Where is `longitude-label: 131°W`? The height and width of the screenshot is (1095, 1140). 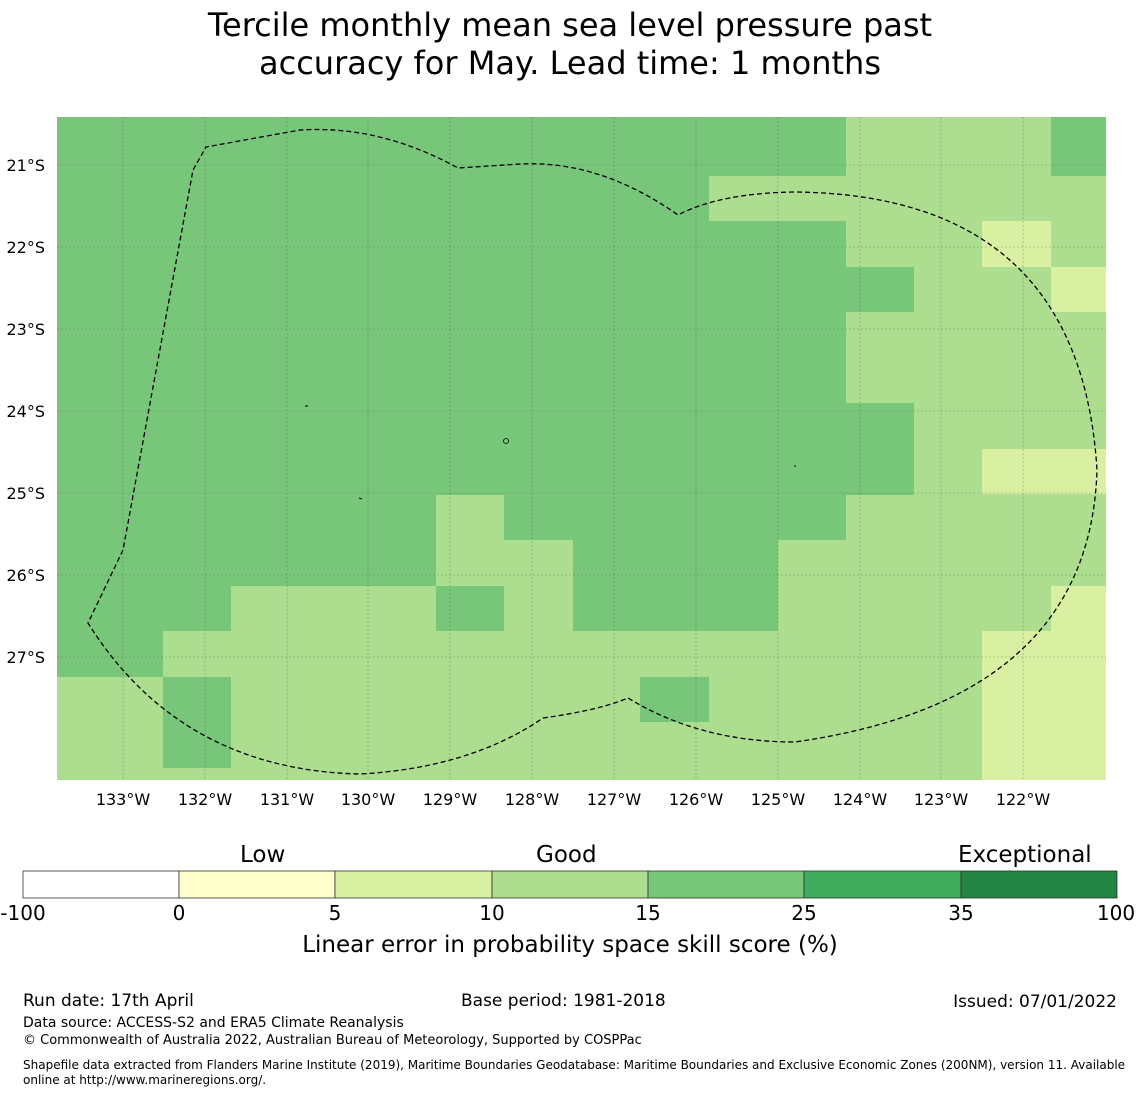 longitude-label: 131°W is located at coordinates (287, 799).